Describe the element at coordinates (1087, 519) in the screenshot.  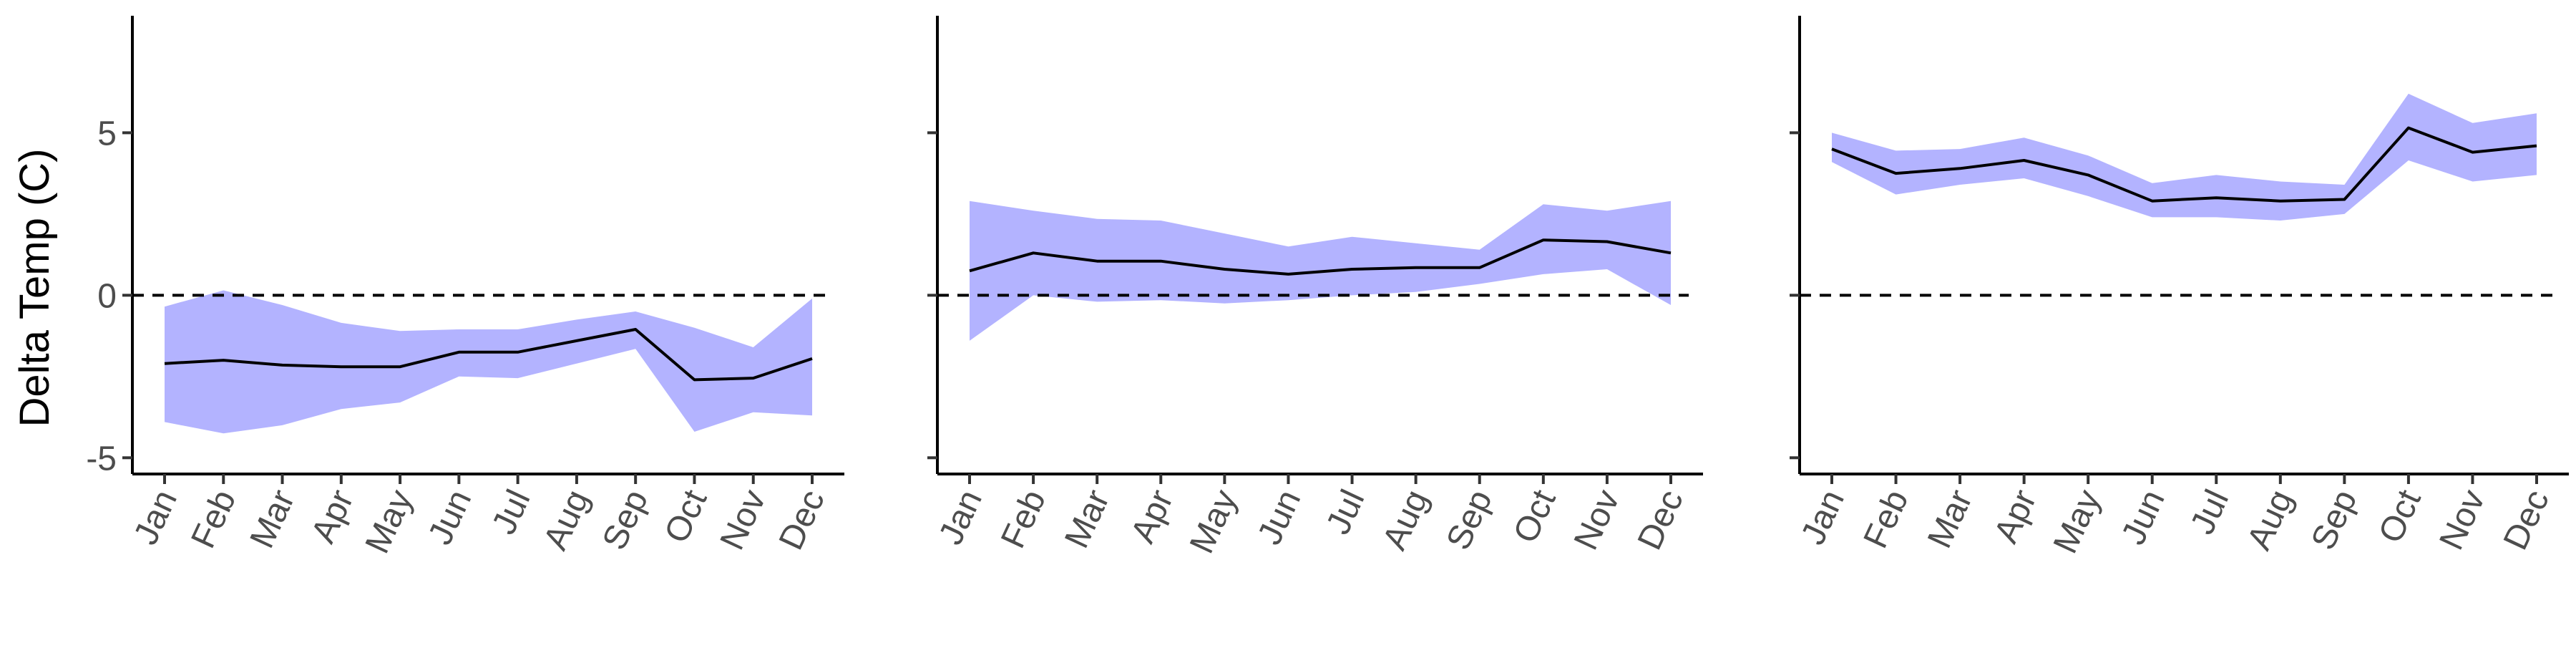
I see `panel-2-x-tick-label-mar: Mar` at that location.